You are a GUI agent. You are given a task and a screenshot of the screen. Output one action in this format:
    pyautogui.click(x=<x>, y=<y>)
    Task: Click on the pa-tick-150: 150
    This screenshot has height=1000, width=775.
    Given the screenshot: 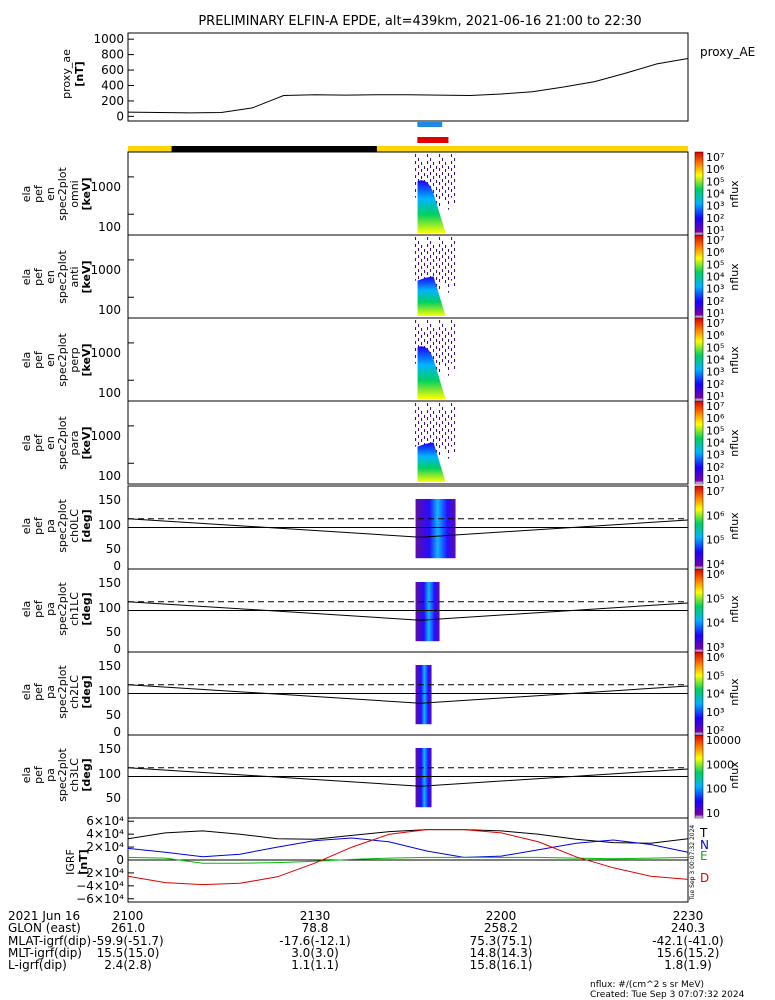 What is the action you would take?
    pyautogui.click(x=109, y=500)
    